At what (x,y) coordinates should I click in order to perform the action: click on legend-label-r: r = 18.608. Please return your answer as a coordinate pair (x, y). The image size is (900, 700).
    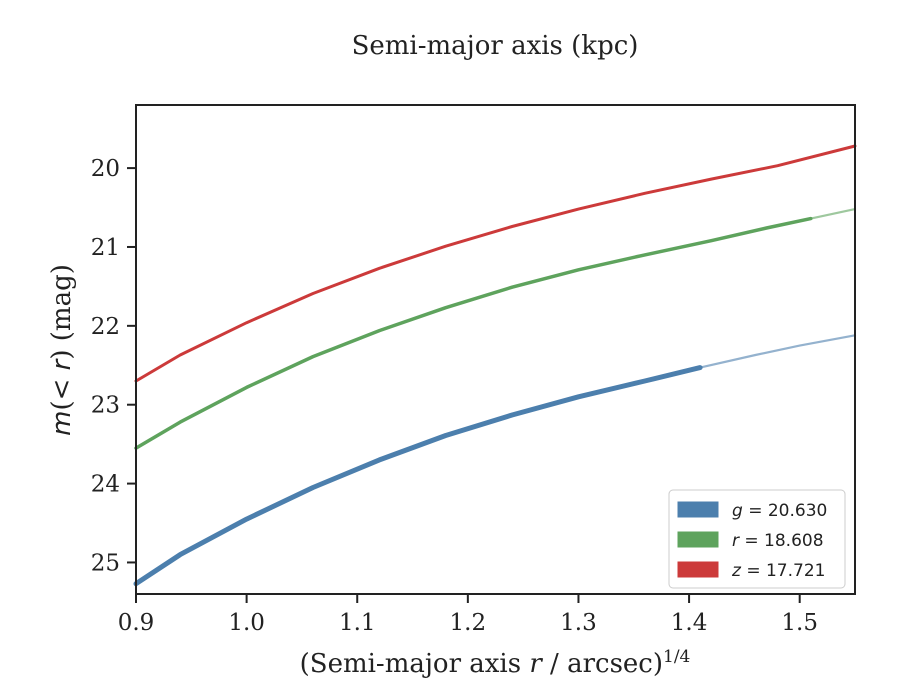
    Looking at the image, I should click on (778, 541).